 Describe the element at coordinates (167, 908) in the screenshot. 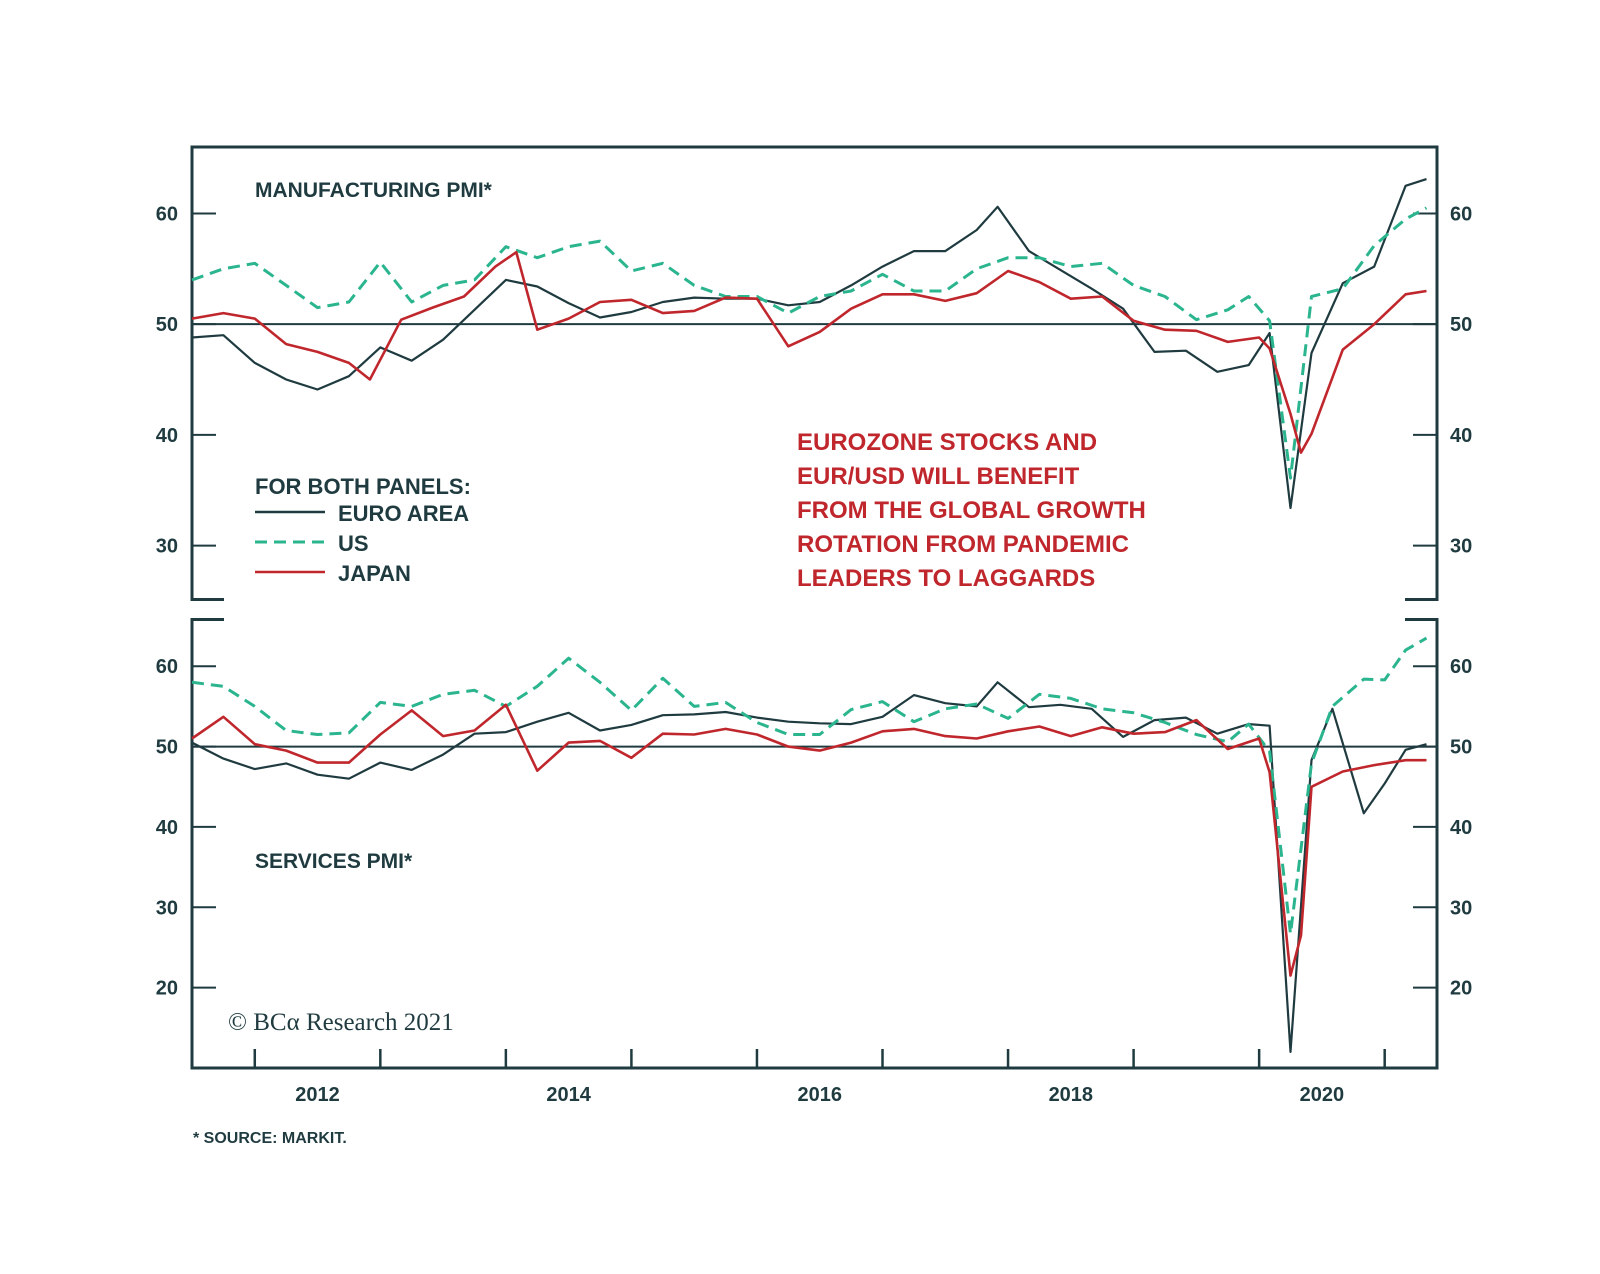

I see `services-ytick-label-left-30: 30` at that location.